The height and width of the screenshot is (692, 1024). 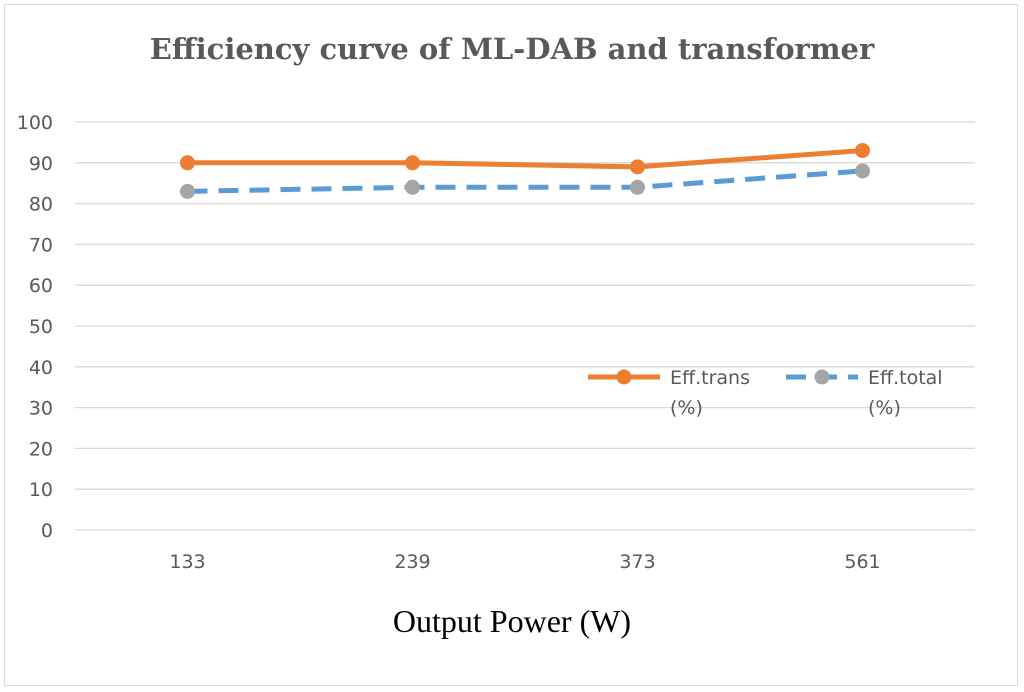 I want to click on x-tick-label-133: 133, so click(x=187, y=562).